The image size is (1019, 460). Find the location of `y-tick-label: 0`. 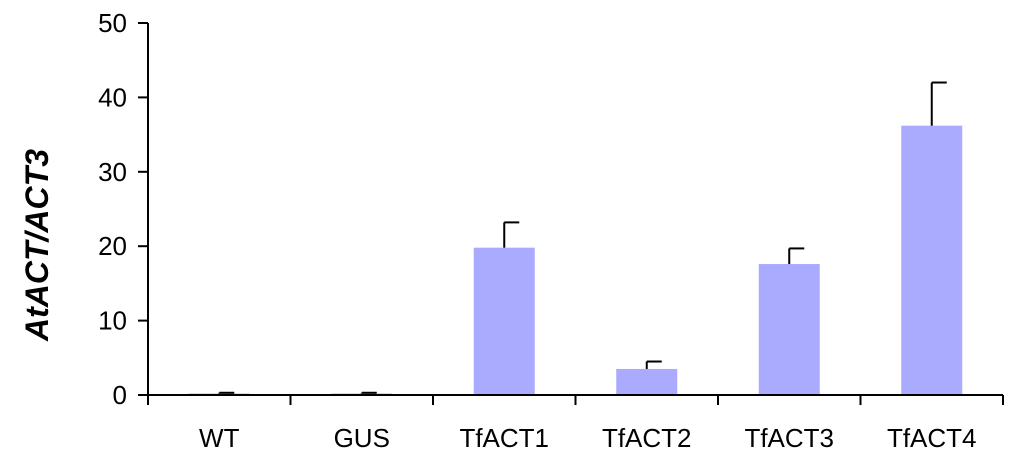

y-tick-label: 0 is located at coordinates (120, 395).